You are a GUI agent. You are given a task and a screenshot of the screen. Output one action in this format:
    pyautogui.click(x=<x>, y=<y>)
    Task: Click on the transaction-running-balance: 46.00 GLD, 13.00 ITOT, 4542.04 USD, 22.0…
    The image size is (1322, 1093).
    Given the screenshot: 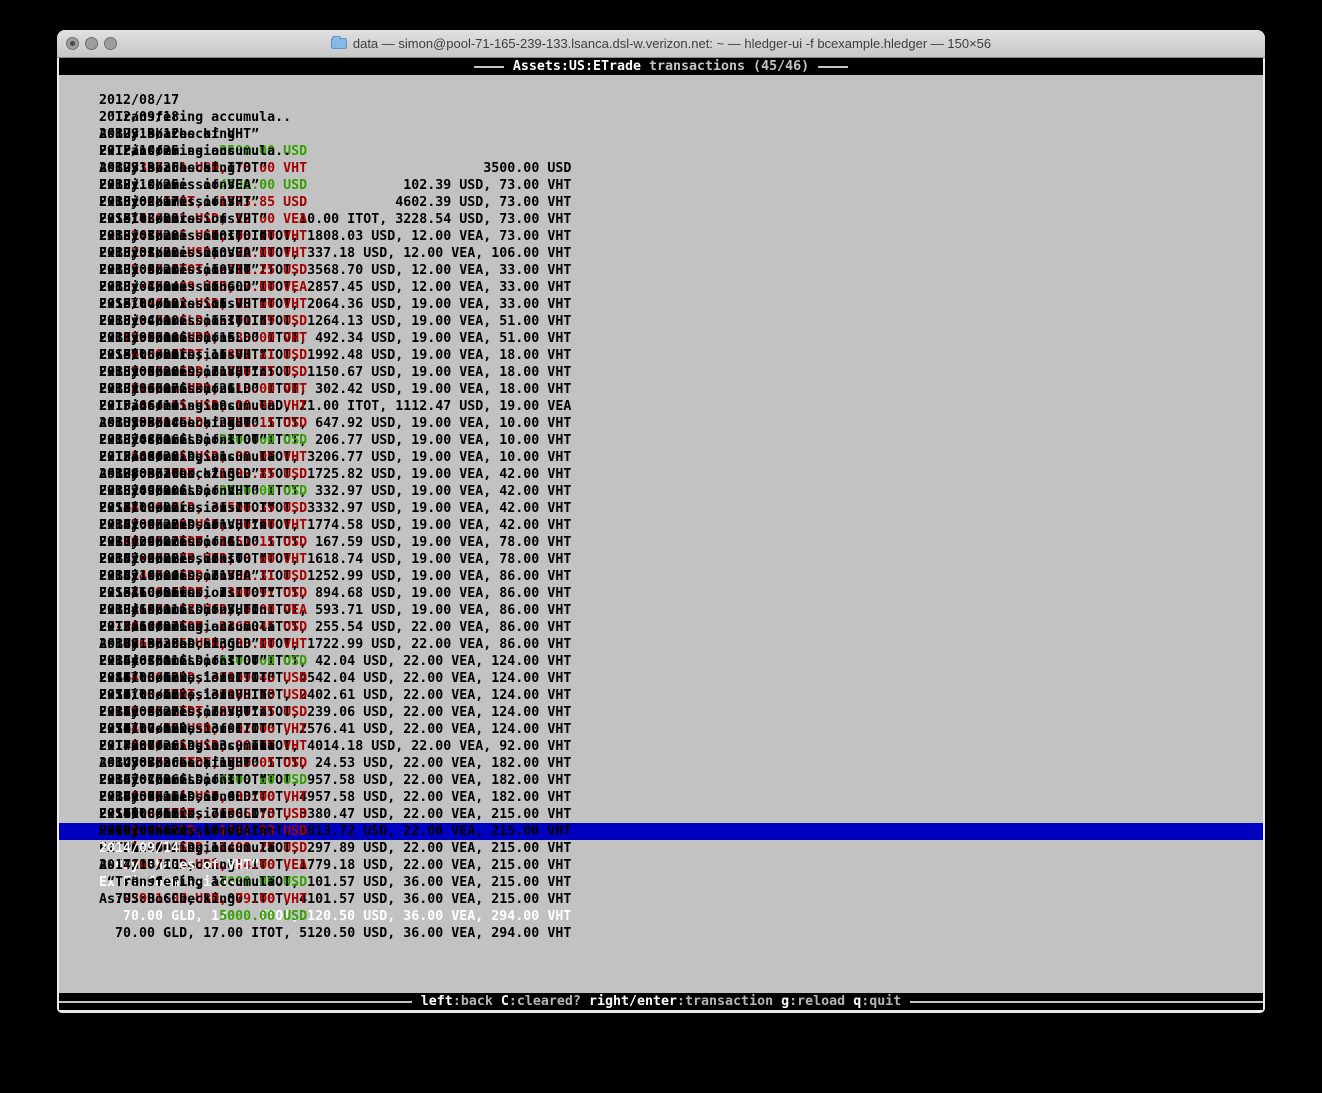 What is the action you would take?
    pyautogui.click(x=343, y=678)
    